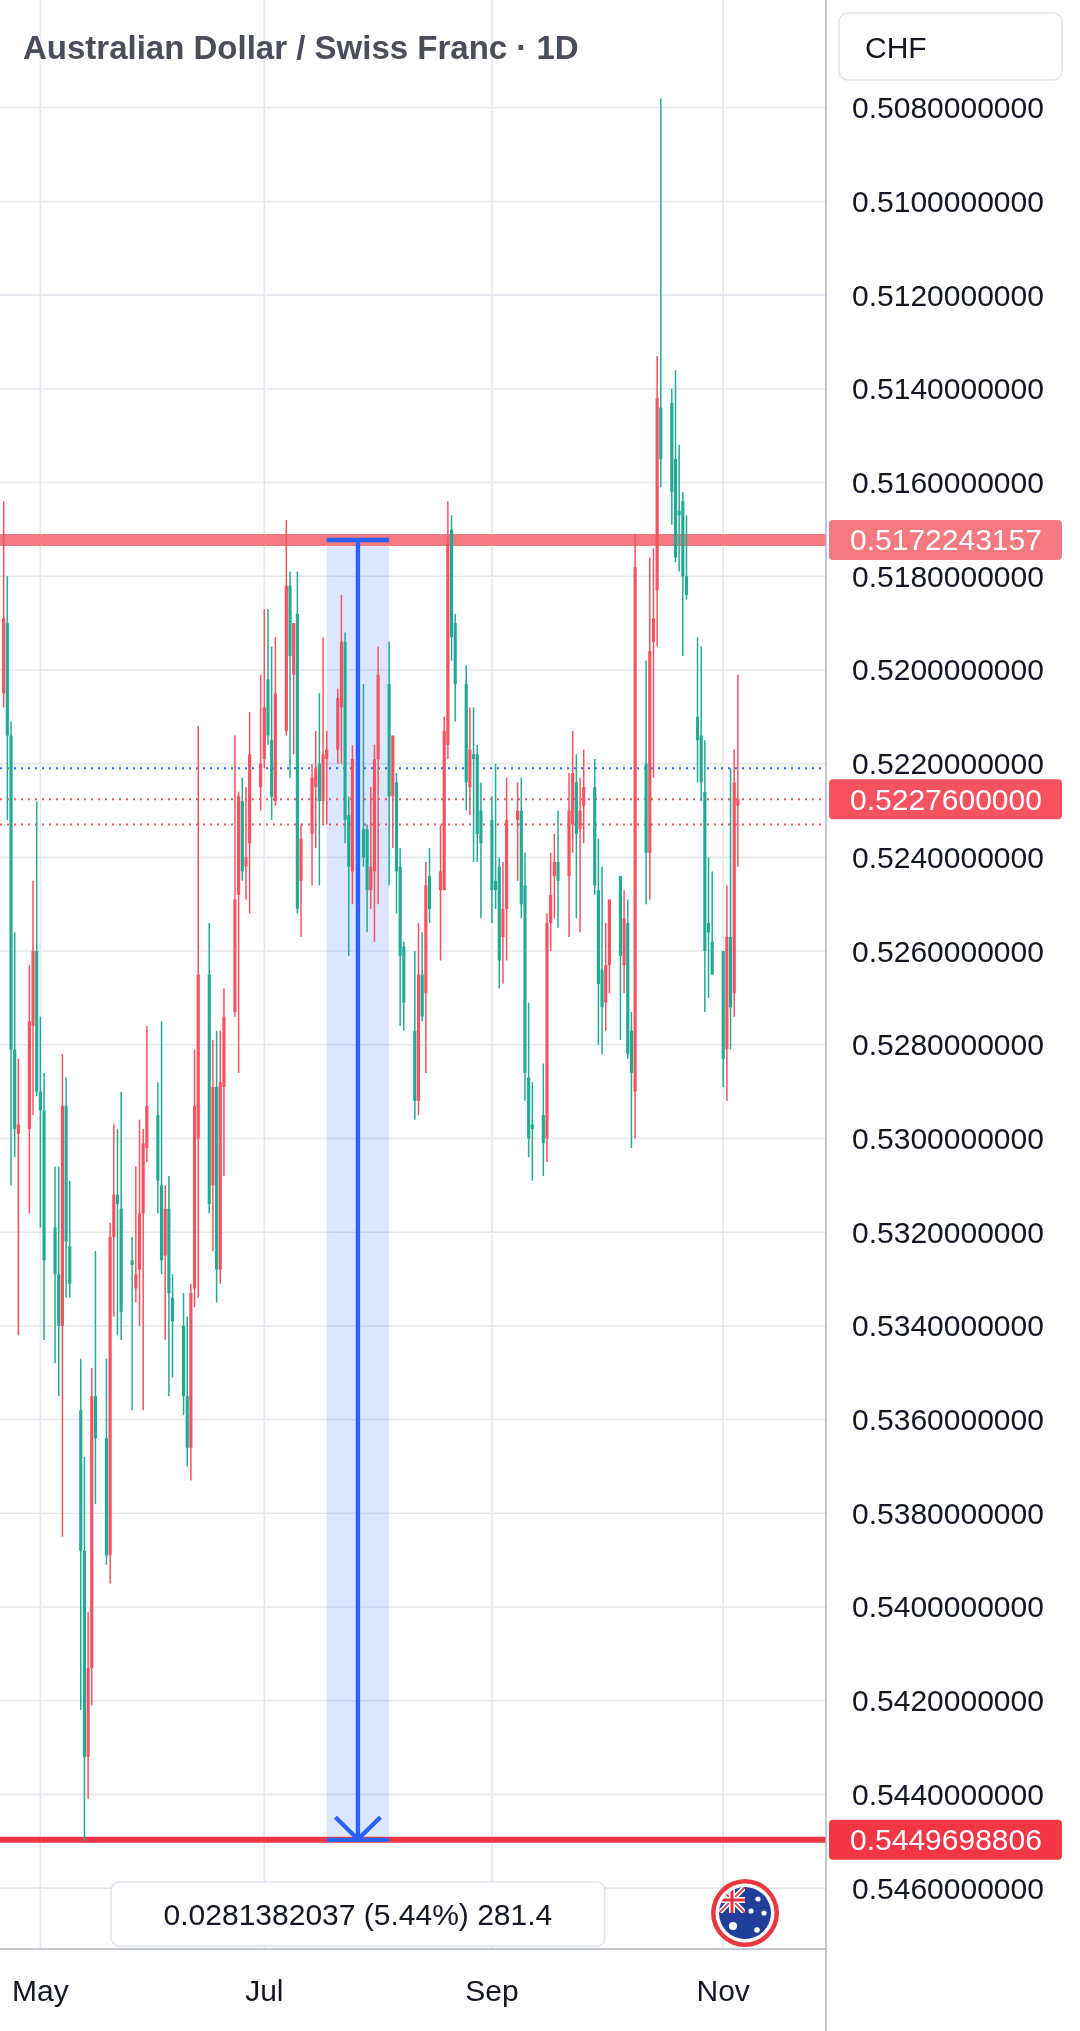  What do you see at coordinates (948, 1232) in the screenshot?
I see `y-tick-label: 0.5320000000` at bounding box center [948, 1232].